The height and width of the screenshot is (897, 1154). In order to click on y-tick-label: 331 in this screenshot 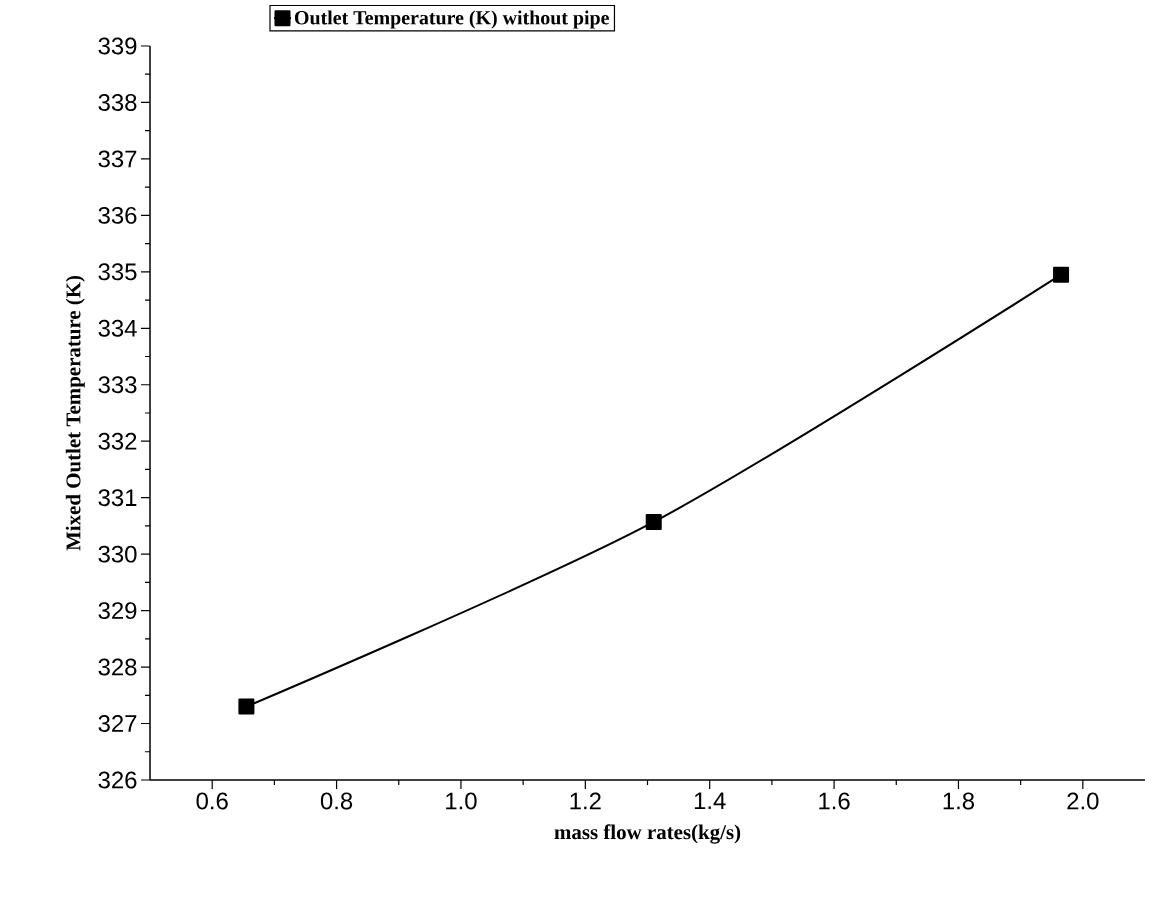, I will do `click(117, 498)`.